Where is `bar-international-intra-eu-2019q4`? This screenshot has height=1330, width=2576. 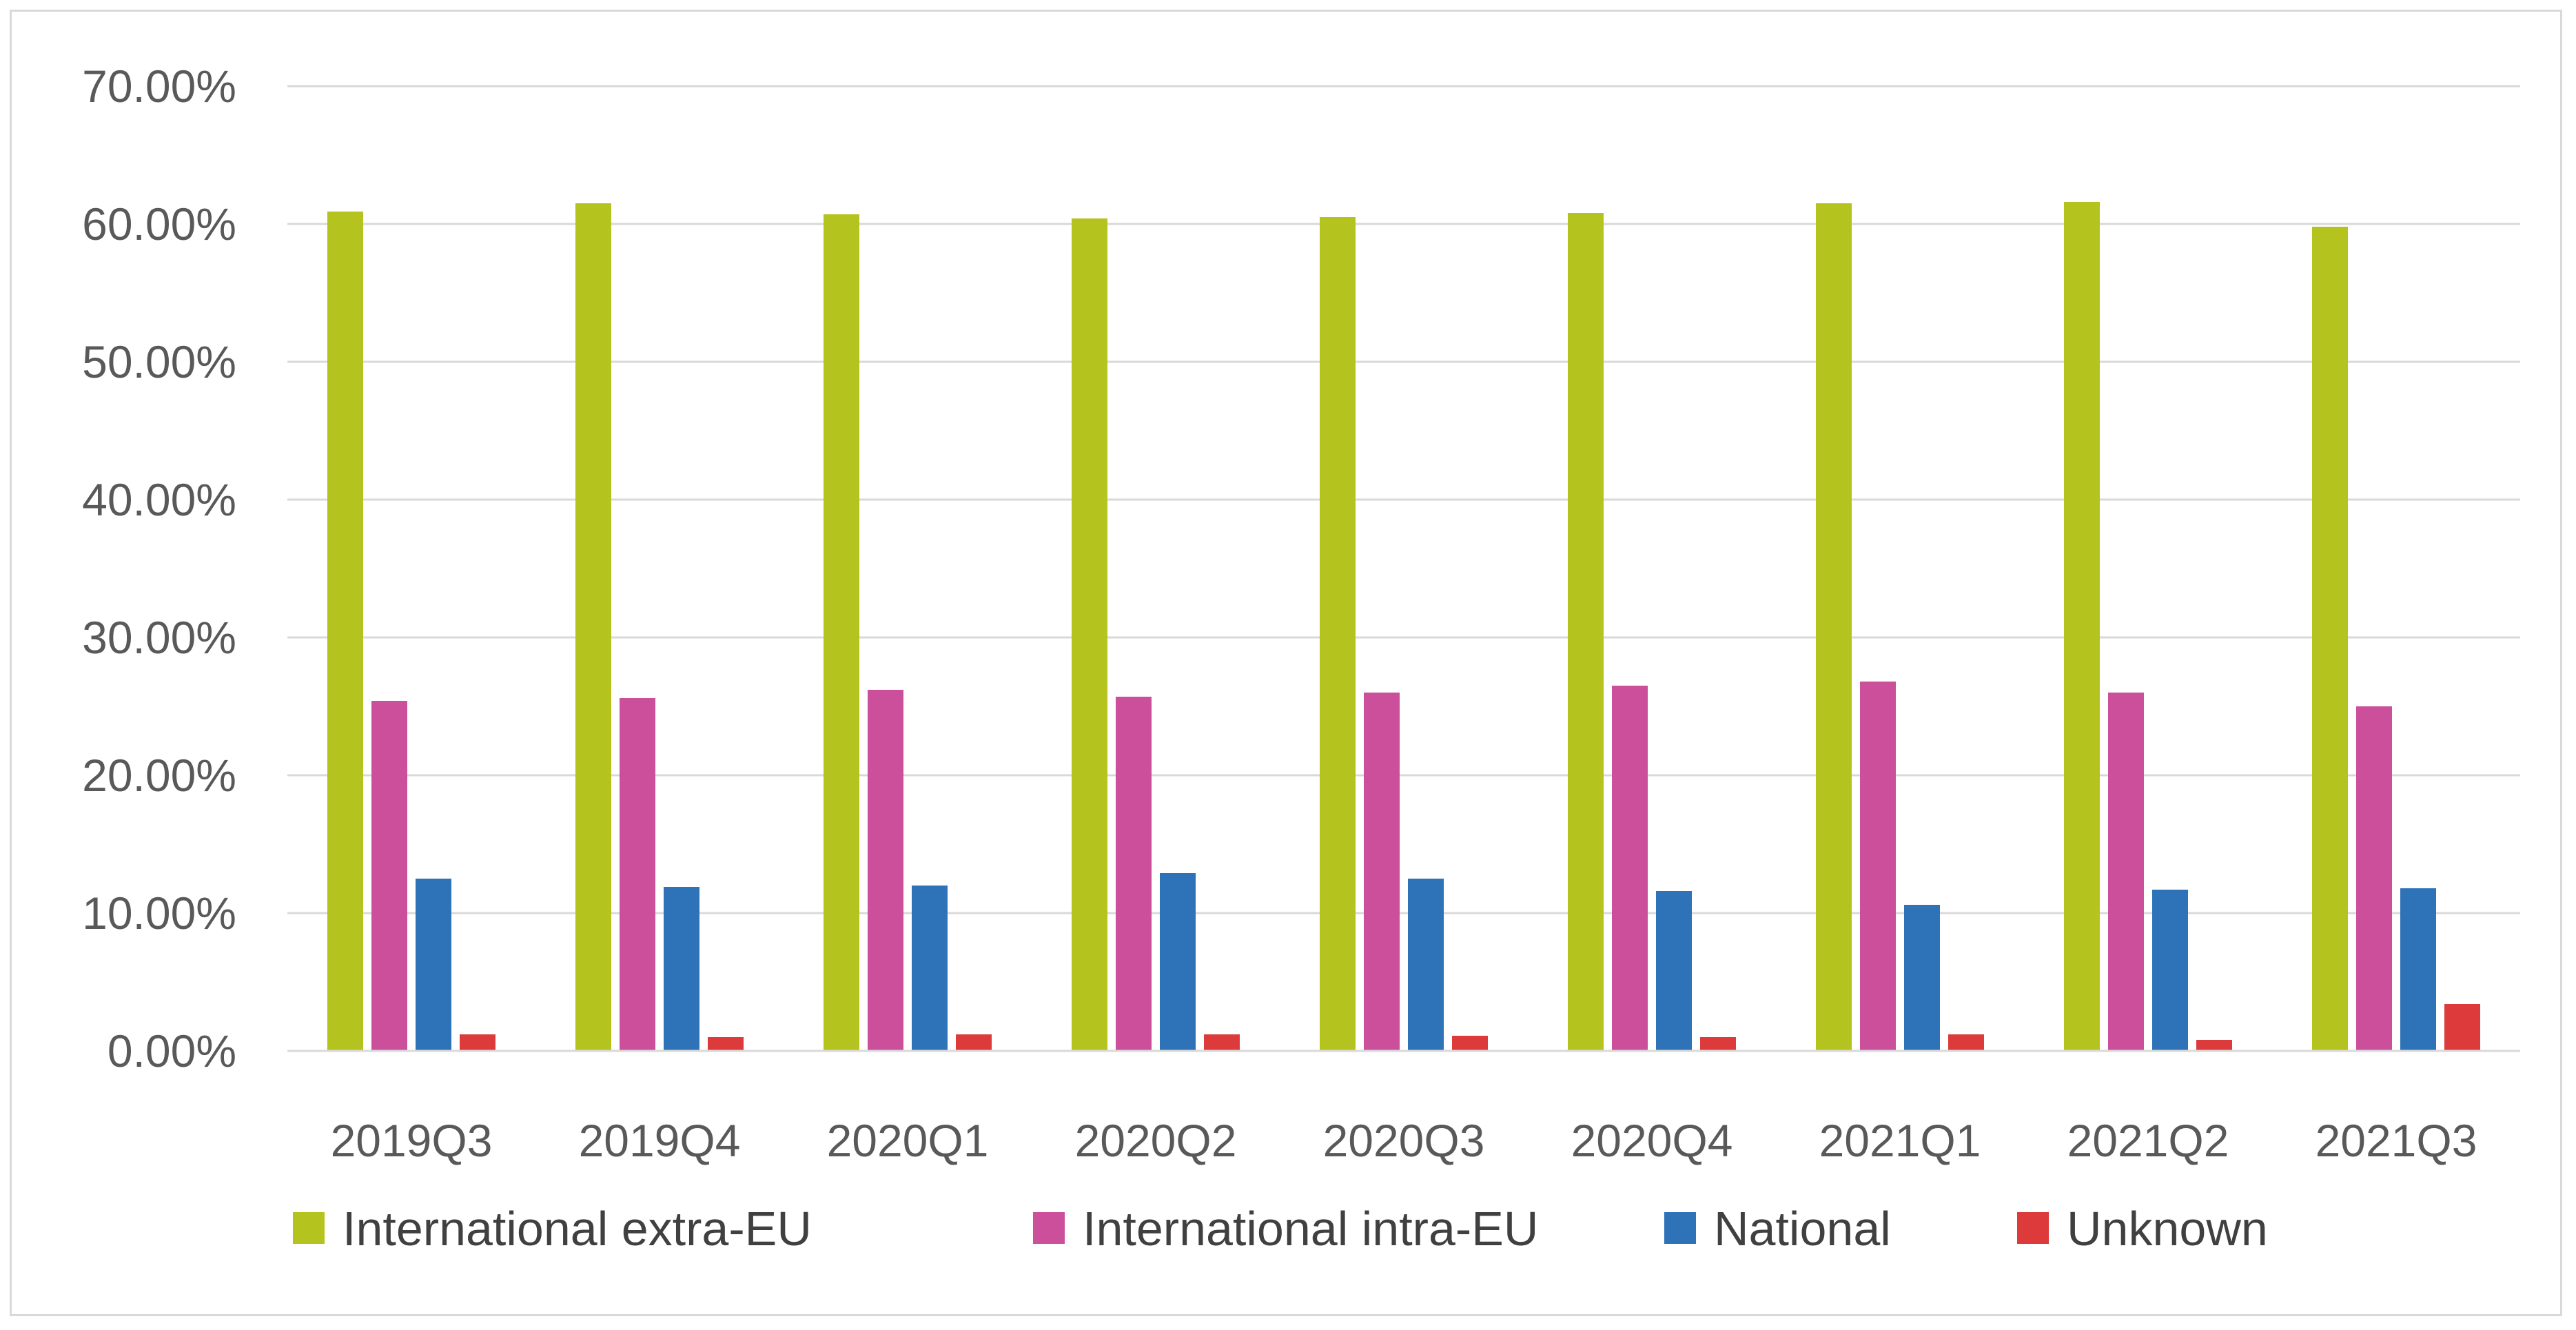 bar-international-intra-eu-2019q4 is located at coordinates (637, 874).